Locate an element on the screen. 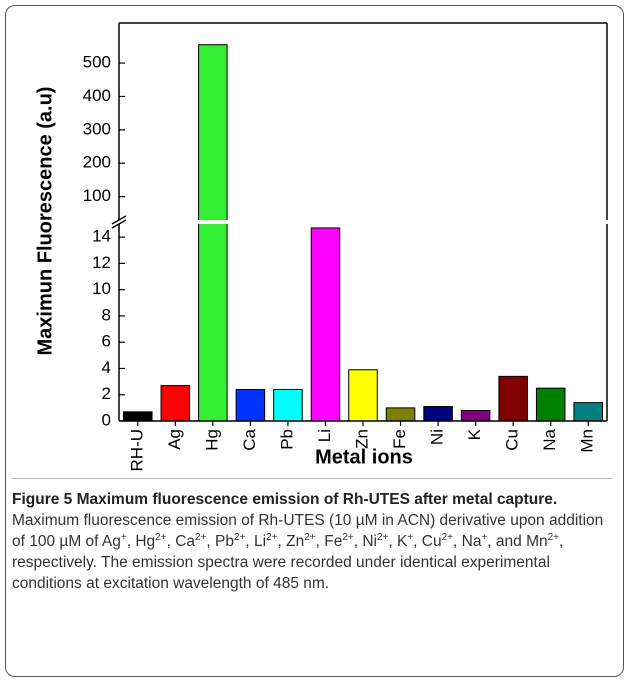 The width and height of the screenshot is (629, 682). x-tick-label: RH-U is located at coordinates (136, 450).